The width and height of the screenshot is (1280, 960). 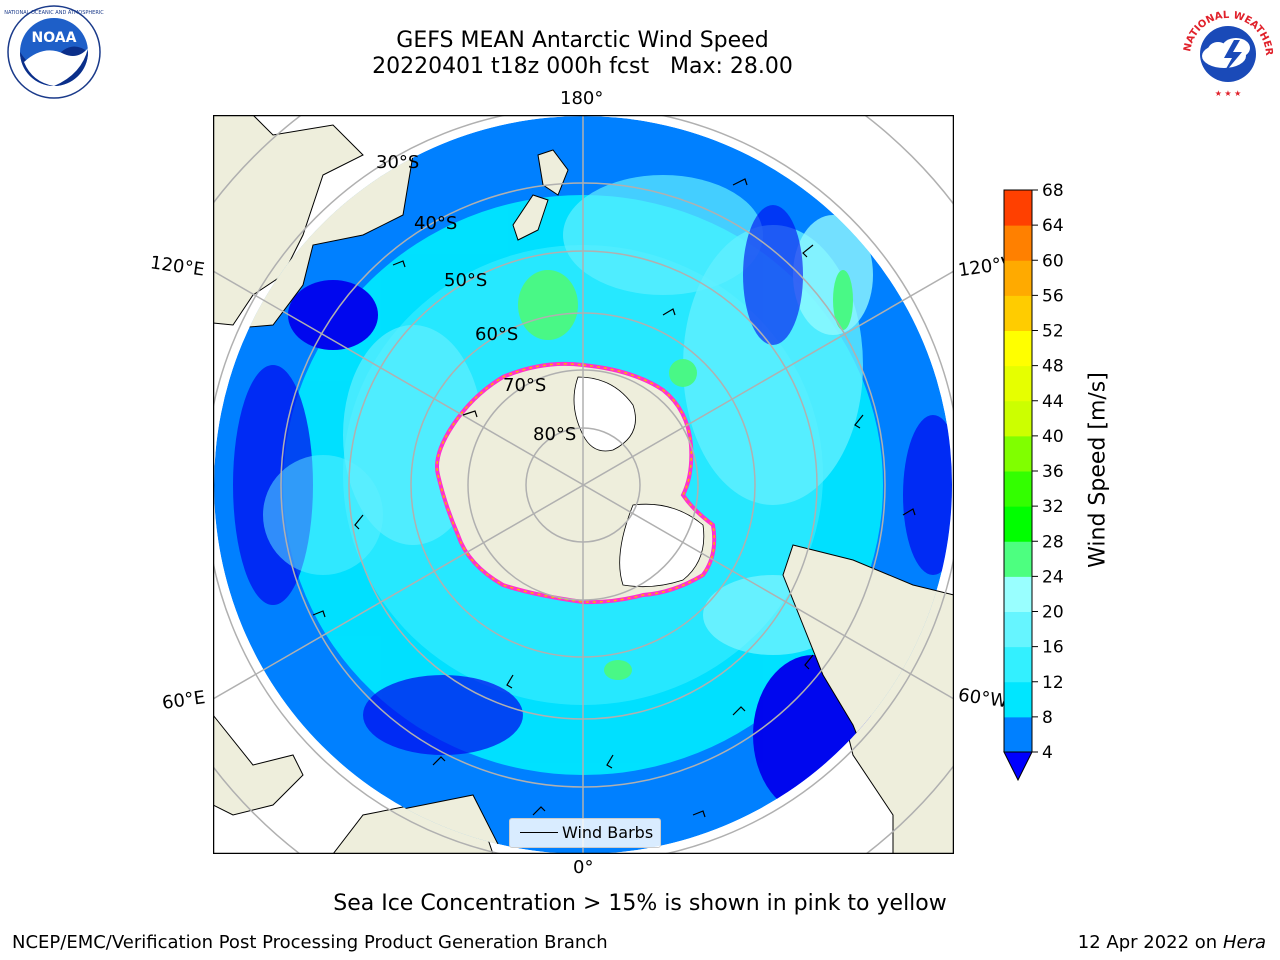 I want to click on host-name: Hera, so click(x=1244, y=942).